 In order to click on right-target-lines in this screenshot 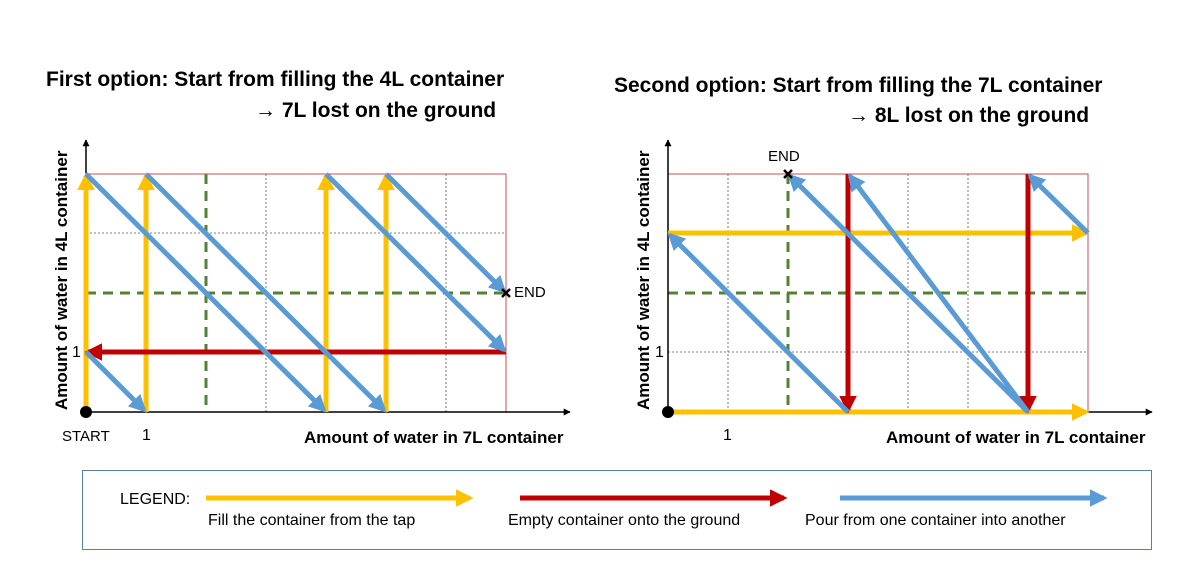, I will do `click(878, 293)`.